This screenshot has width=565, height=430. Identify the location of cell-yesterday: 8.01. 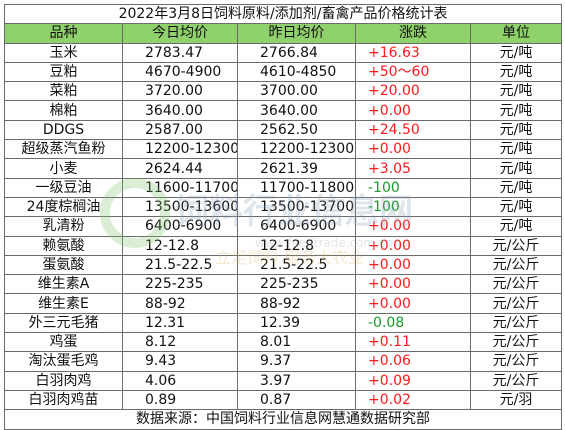
(296, 342).